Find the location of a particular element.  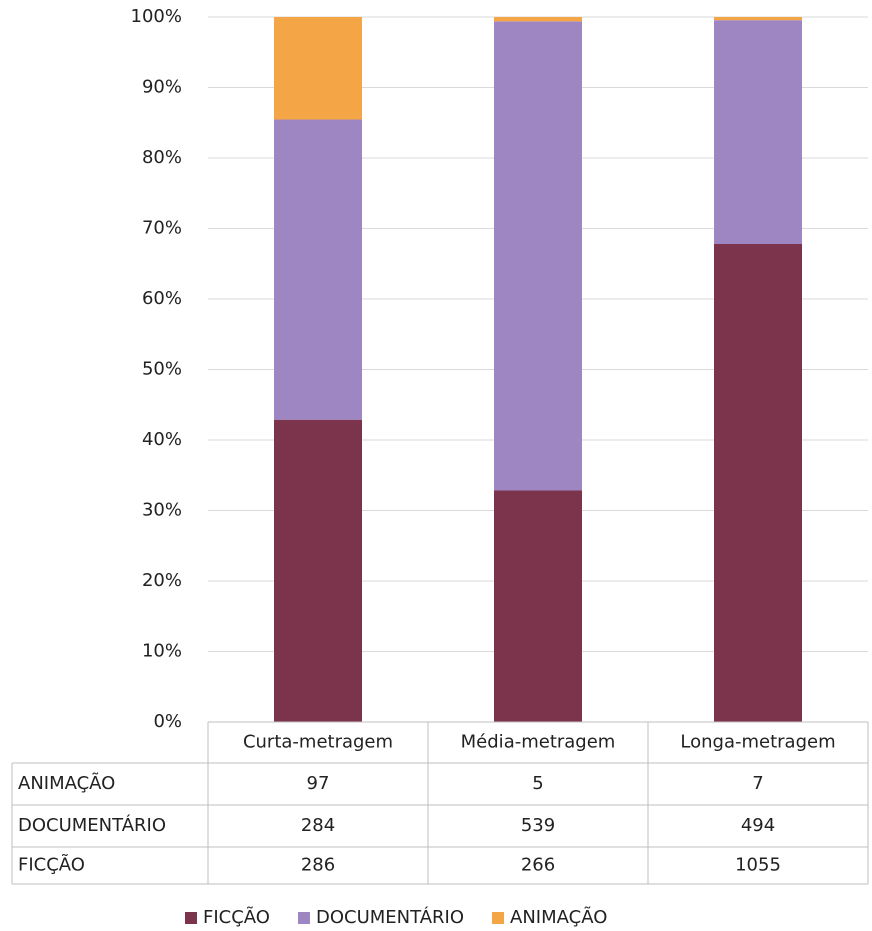

y-tick-label: 30% is located at coordinates (162, 510).